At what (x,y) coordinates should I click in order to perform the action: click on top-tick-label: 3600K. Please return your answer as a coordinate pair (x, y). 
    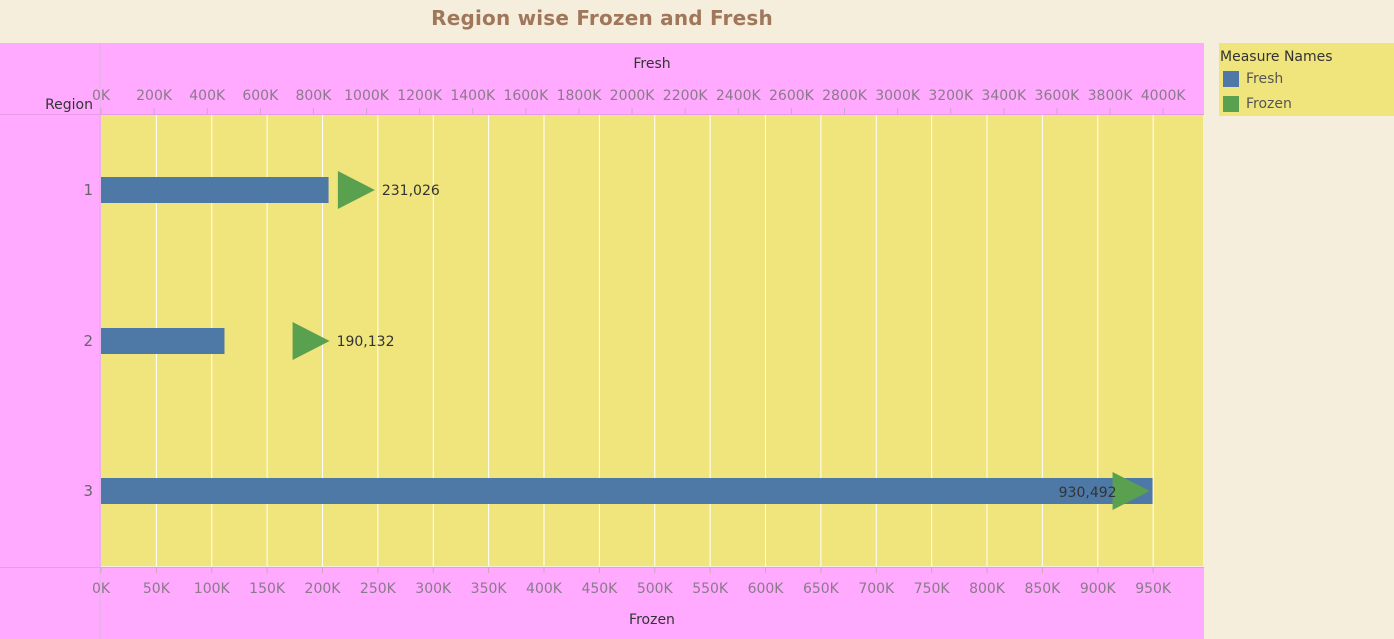
    Looking at the image, I should click on (1058, 96).